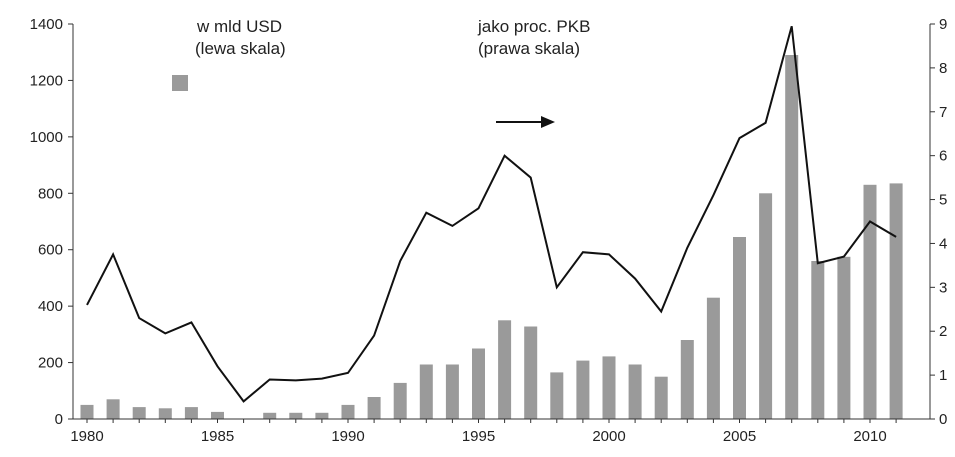 The width and height of the screenshot is (955, 457). What do you see at coordinates (533, 72) in the screenshot?
I see `legend-line-entry: jako proc. PKB (prawa skala)` at bounding box center [533, 72].